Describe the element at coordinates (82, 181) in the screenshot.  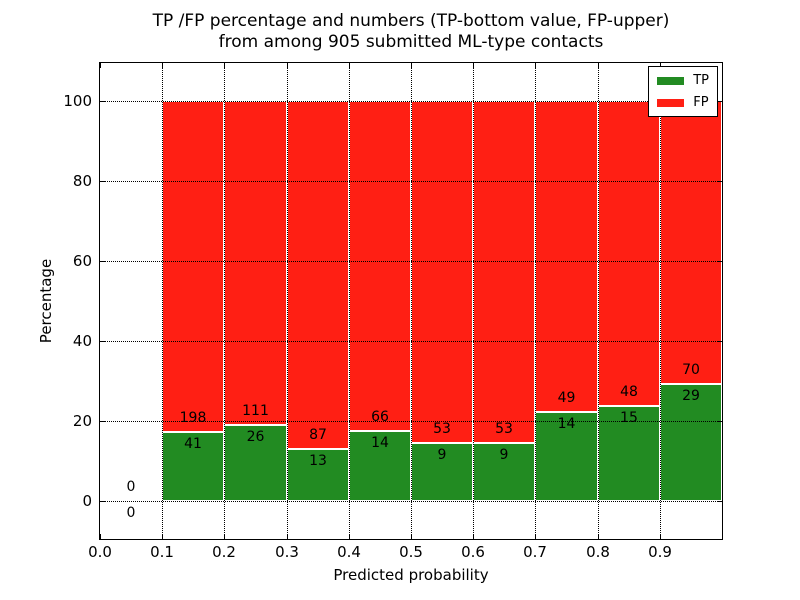
I see `y-tick-label: 80` at that location.